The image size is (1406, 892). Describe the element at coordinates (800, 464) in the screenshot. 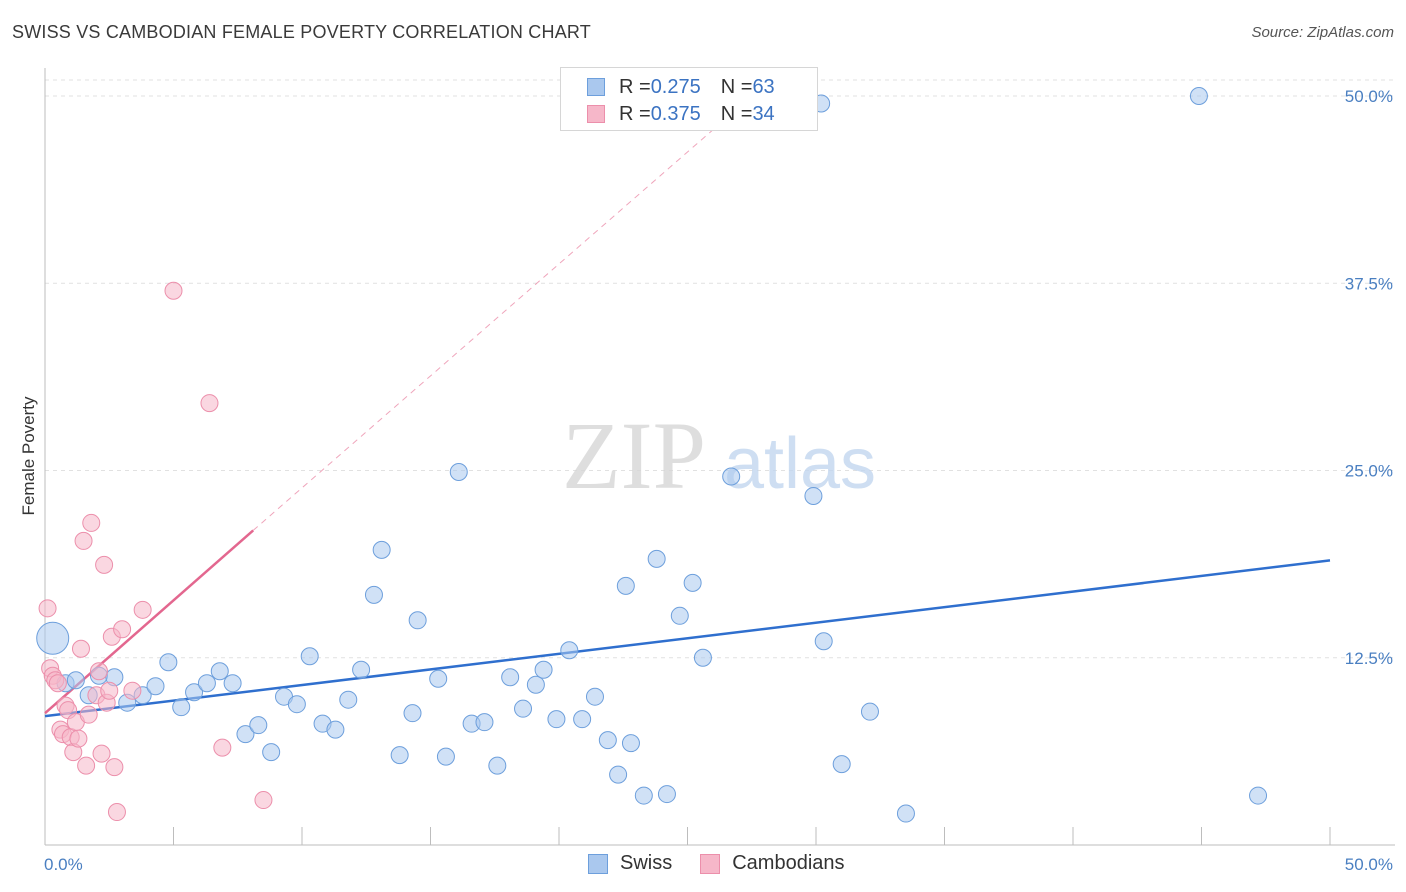

I see `watermark-atlas: atlas` at that location.